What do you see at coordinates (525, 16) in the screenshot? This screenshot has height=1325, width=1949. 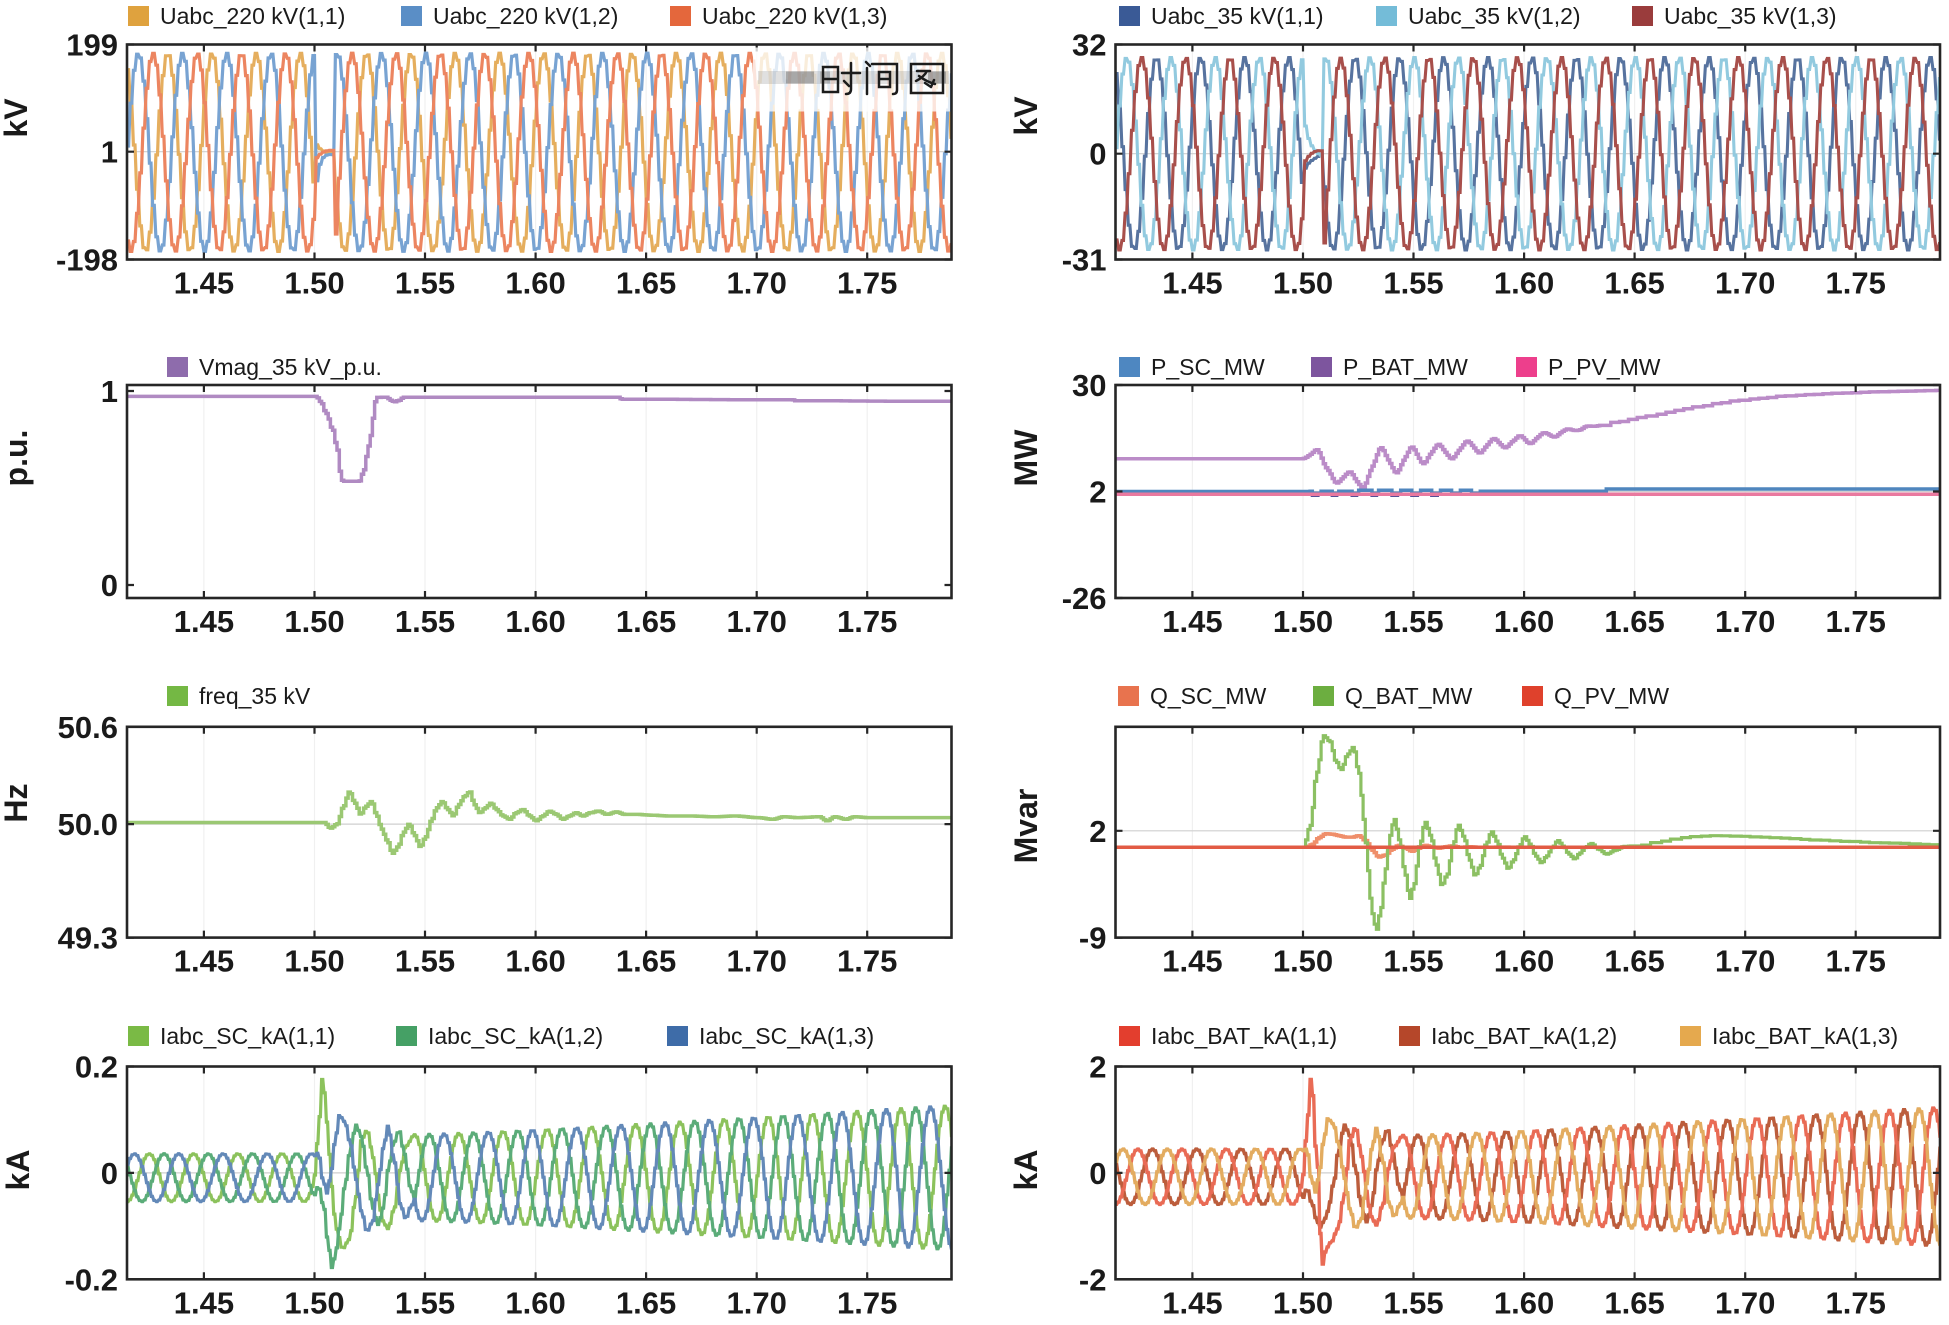 I see `svg-text: Uabc_220 kV(1,2)` at bounding box center [525, 16].